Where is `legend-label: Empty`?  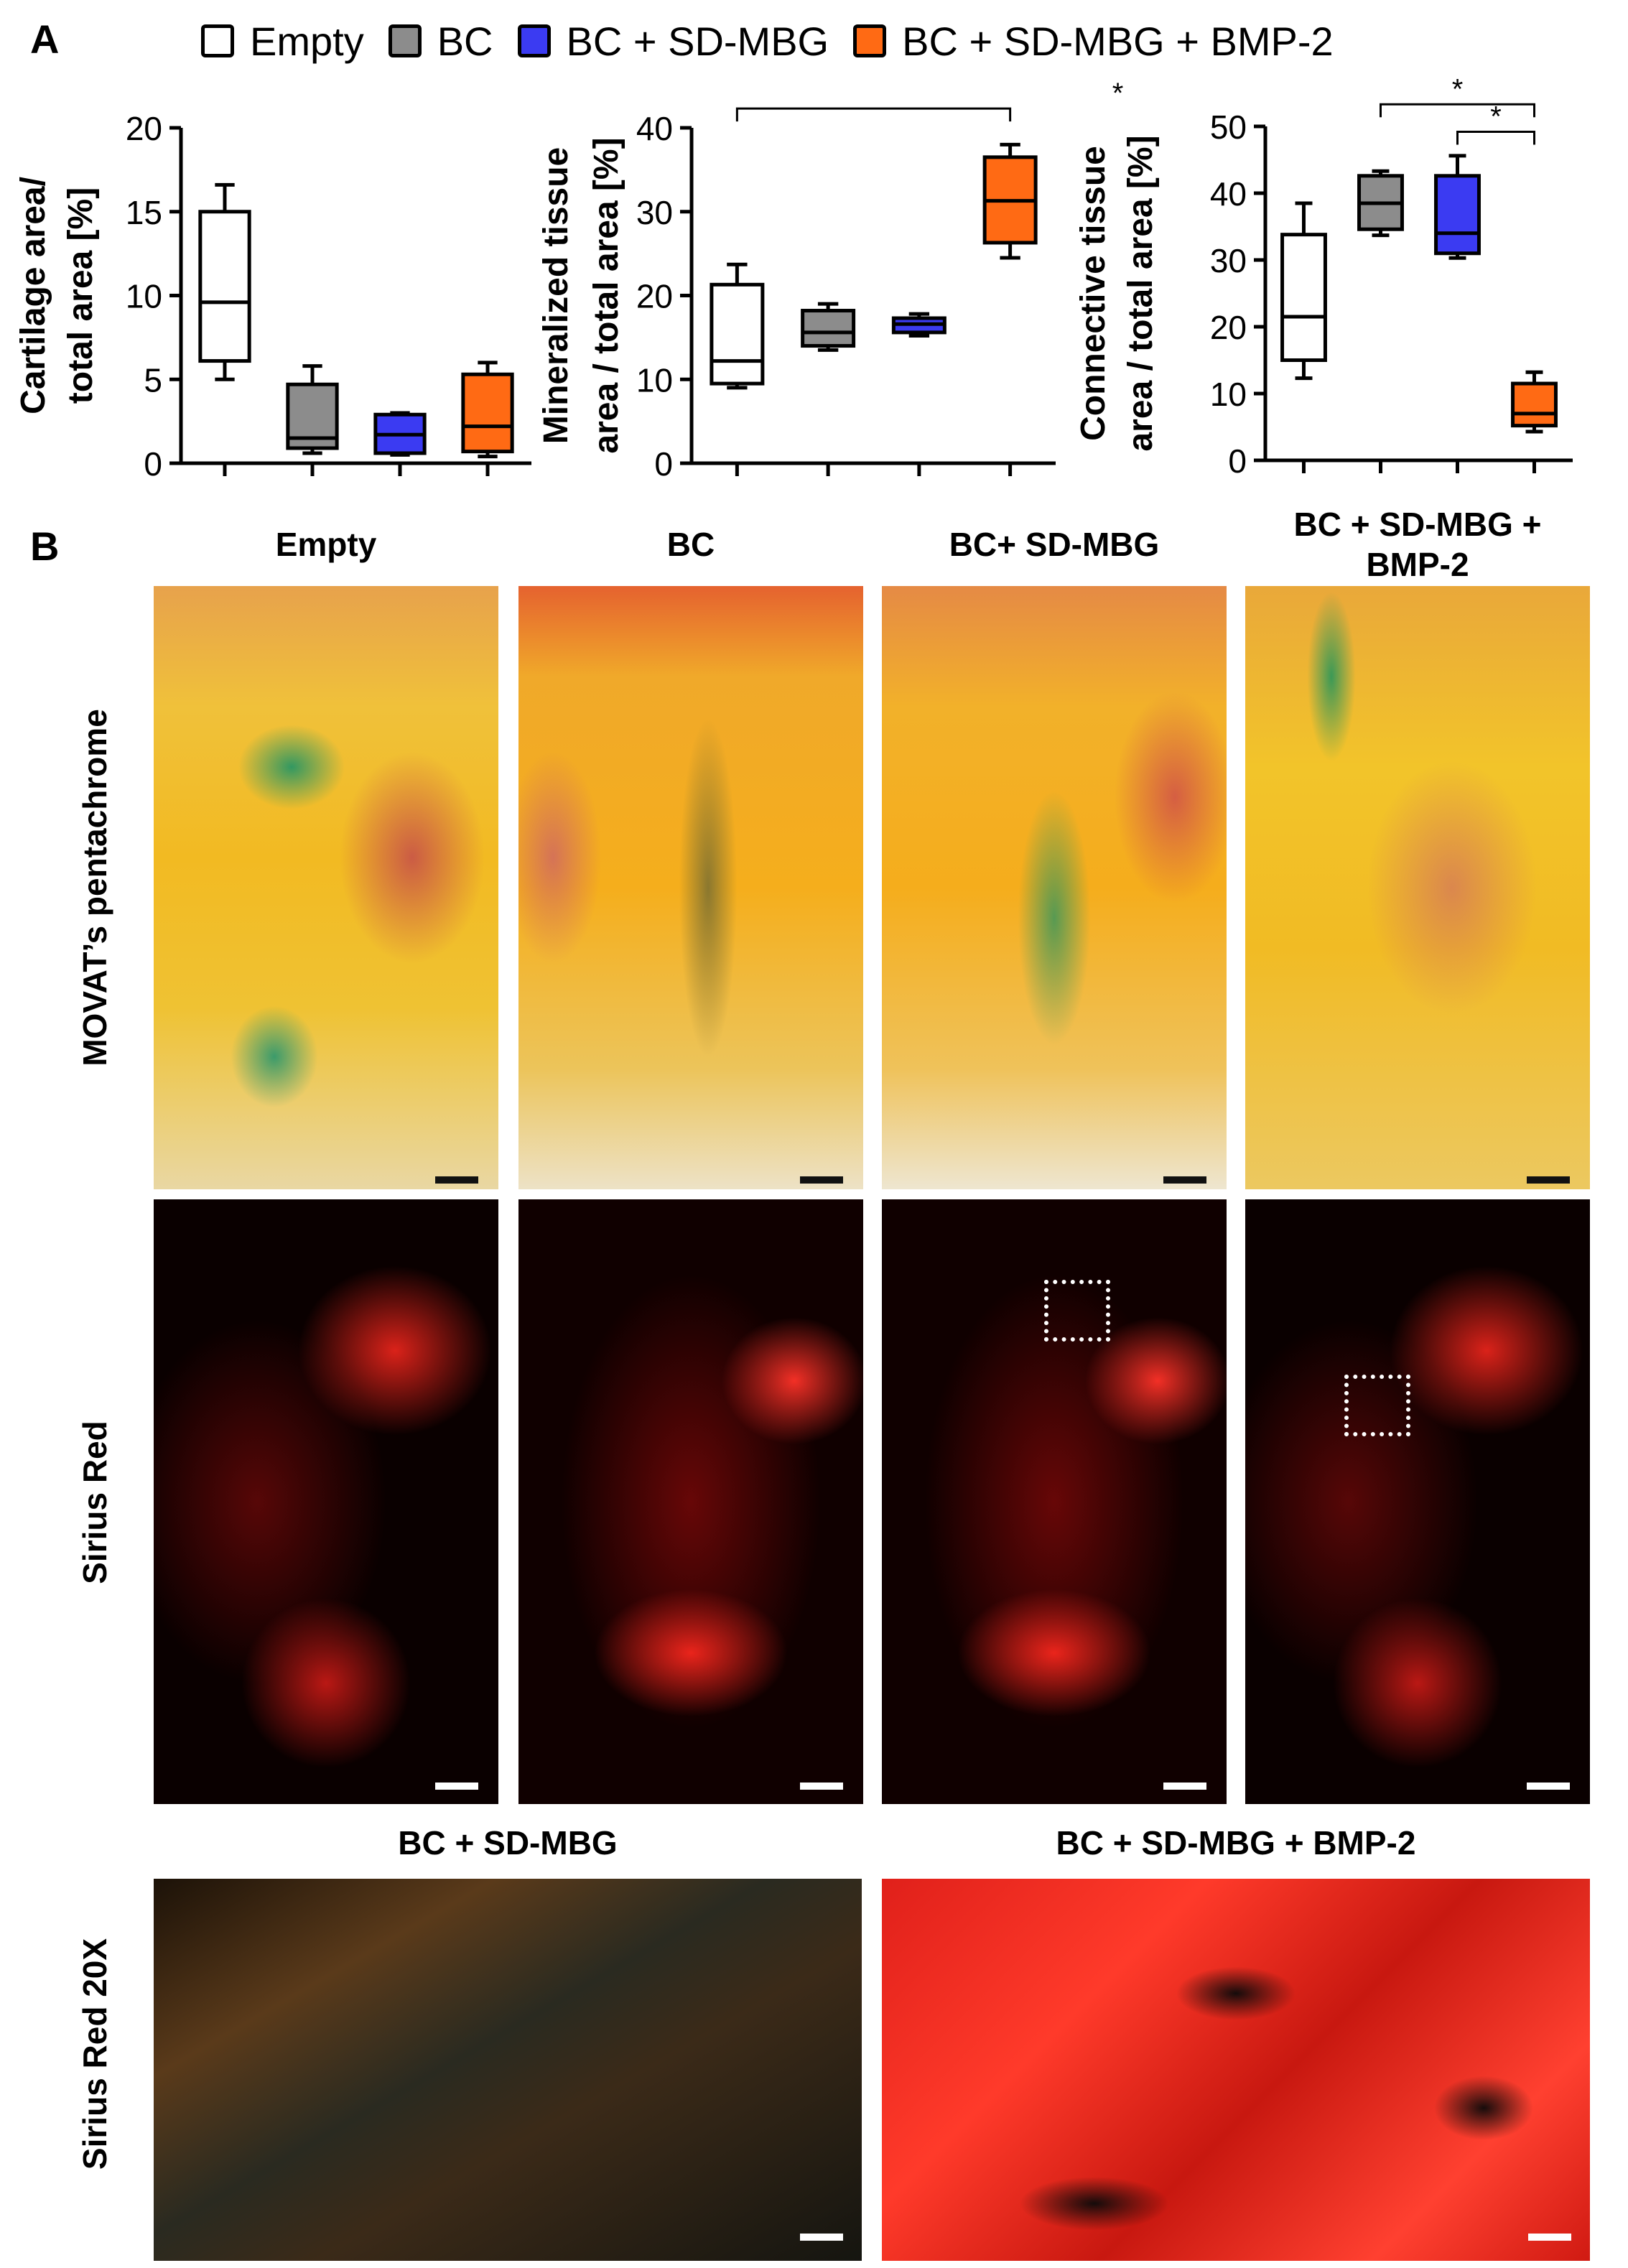
legend-label: Empty is located at coordinates (307, 41).